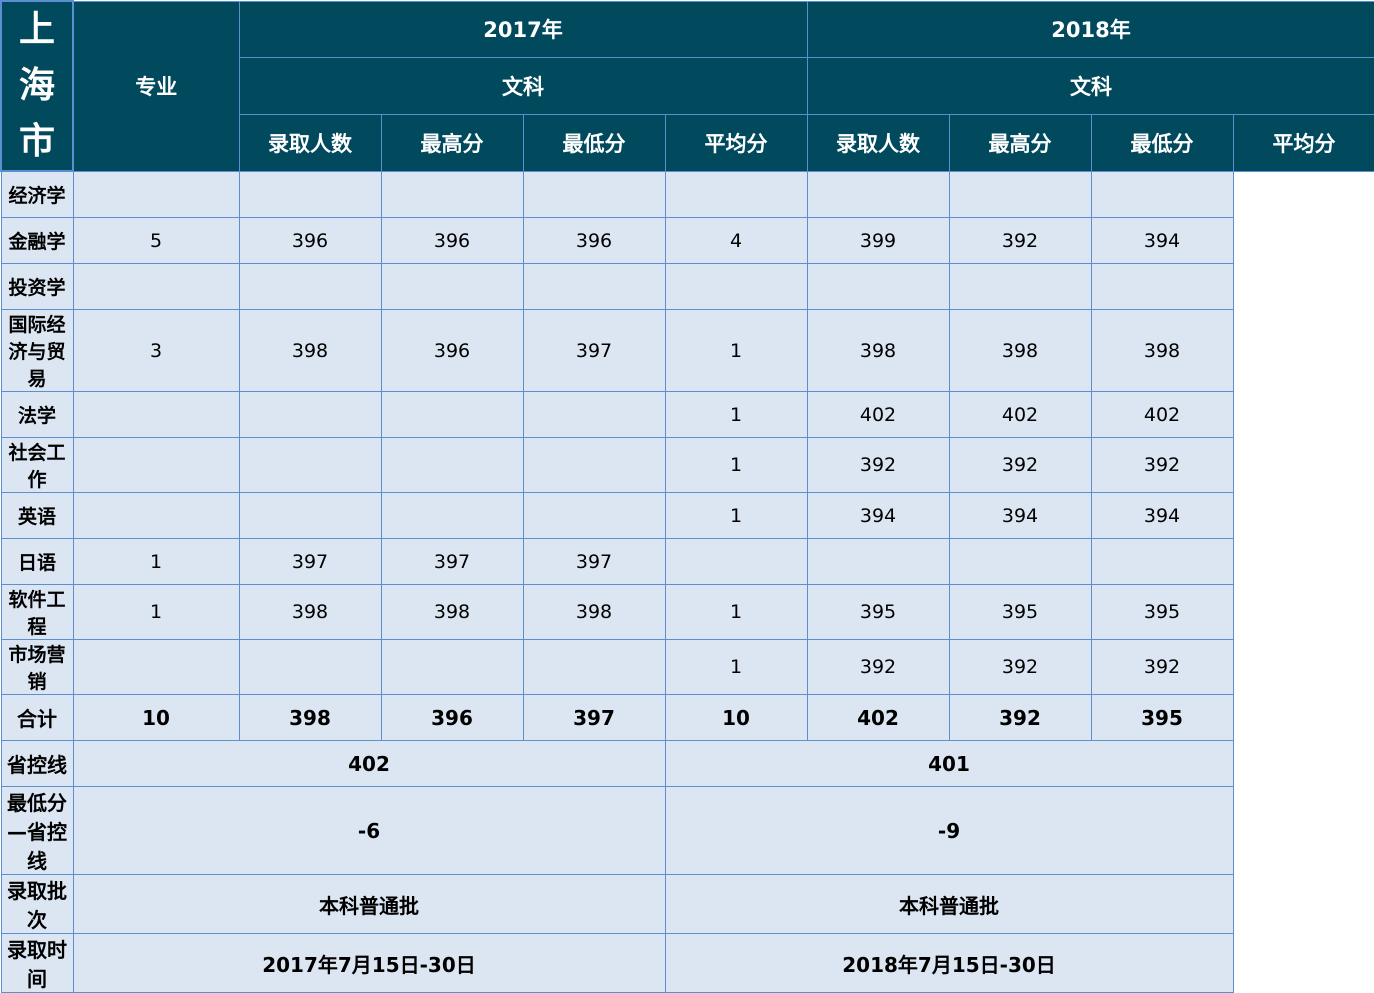 This screenshot has height=993, width=1374. What do you see at coordinates (37, 86) in the screenshot?
I see `region-label: 上海市` at bounding box center [37, 86].